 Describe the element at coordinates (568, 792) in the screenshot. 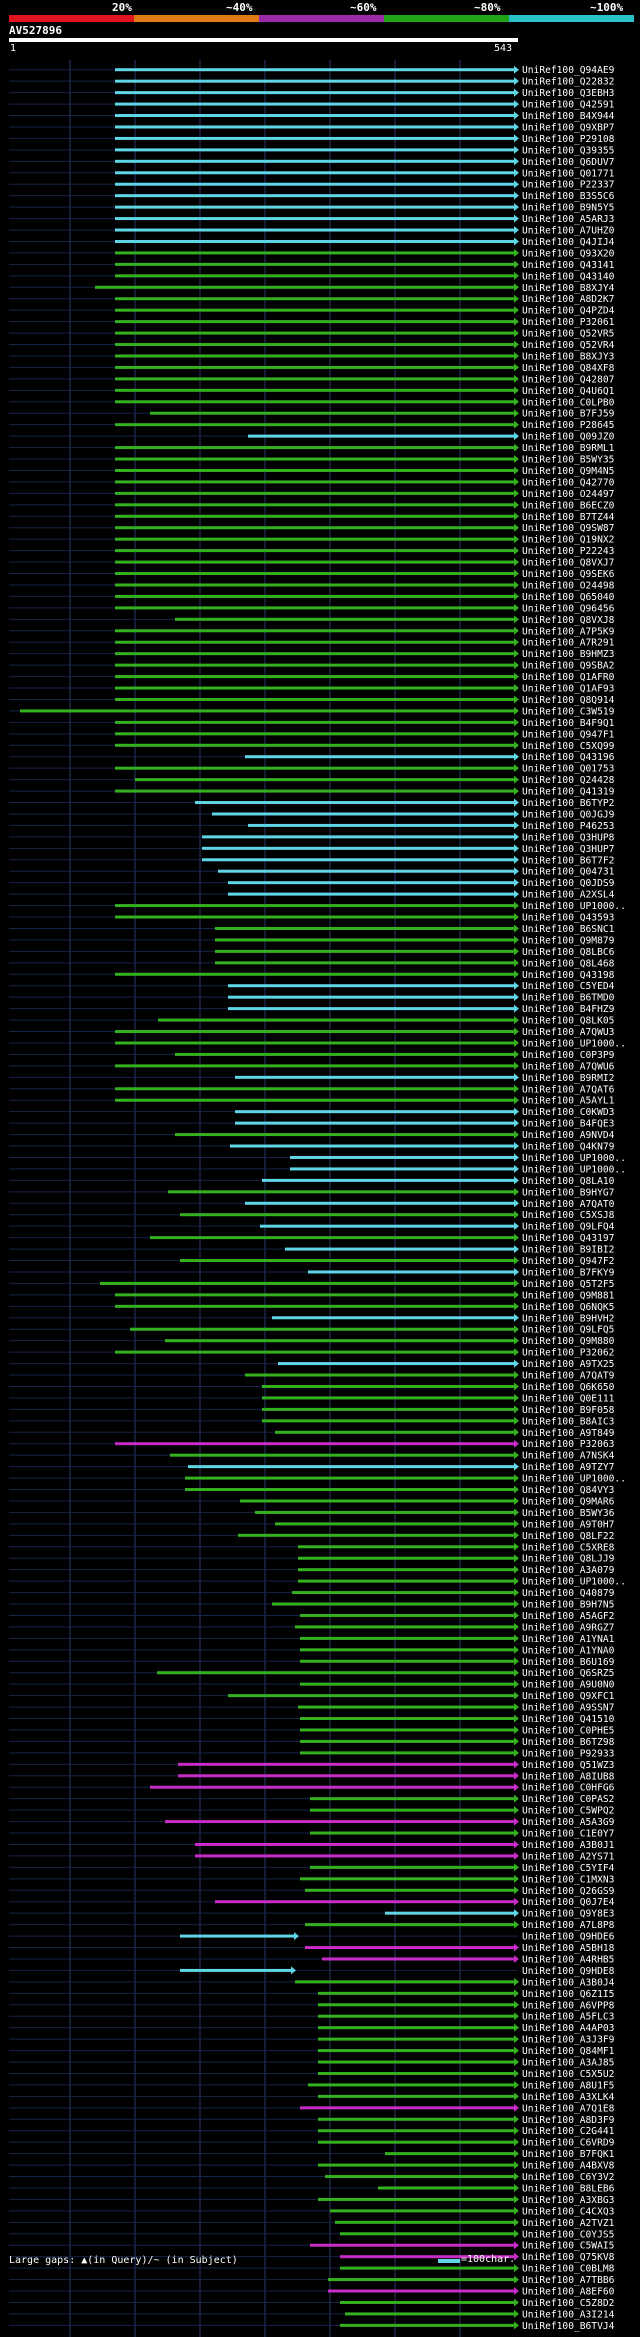

I see `hit-label: UniRef100_Q41319` at that location.